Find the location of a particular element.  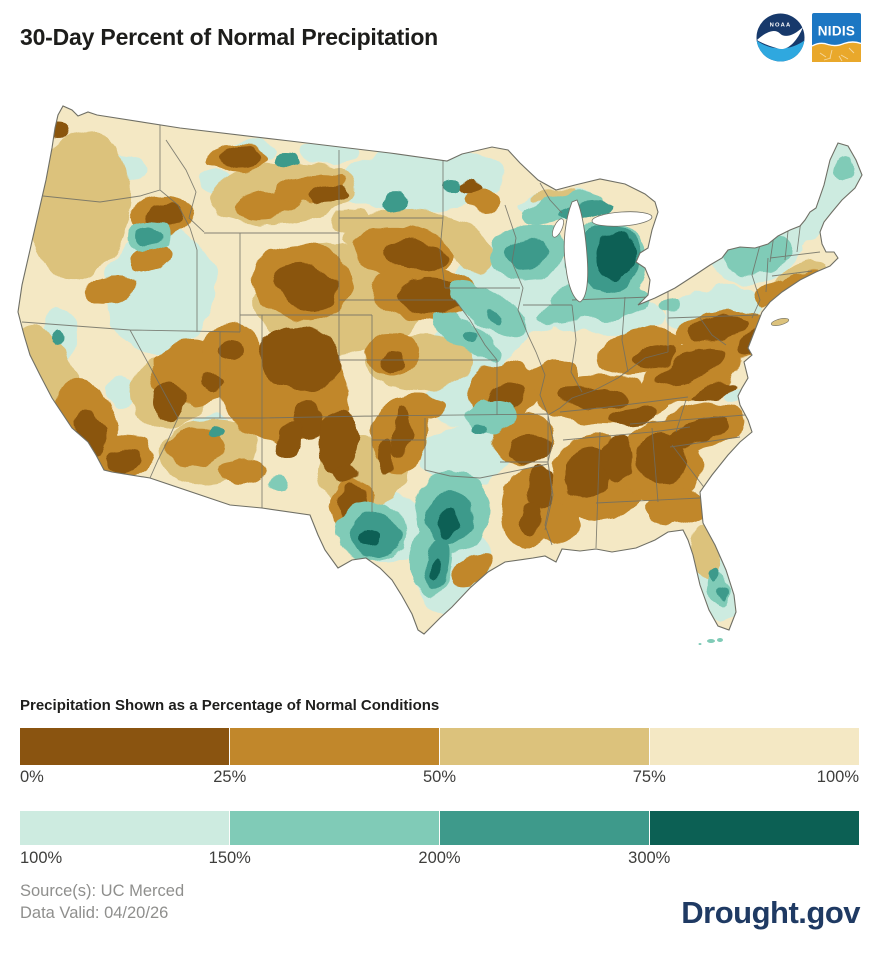

drought-gov-wordmark: Drought.gov is located at coordinates (770, 912).